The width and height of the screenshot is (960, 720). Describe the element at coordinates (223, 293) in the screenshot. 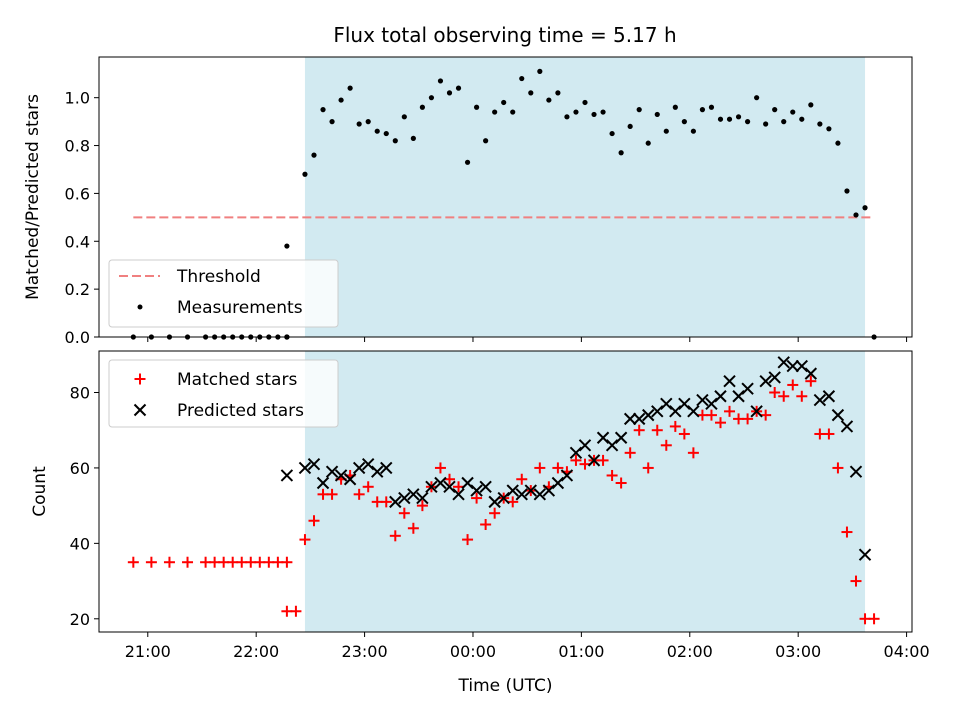

I see `legend-box-top` at that location.